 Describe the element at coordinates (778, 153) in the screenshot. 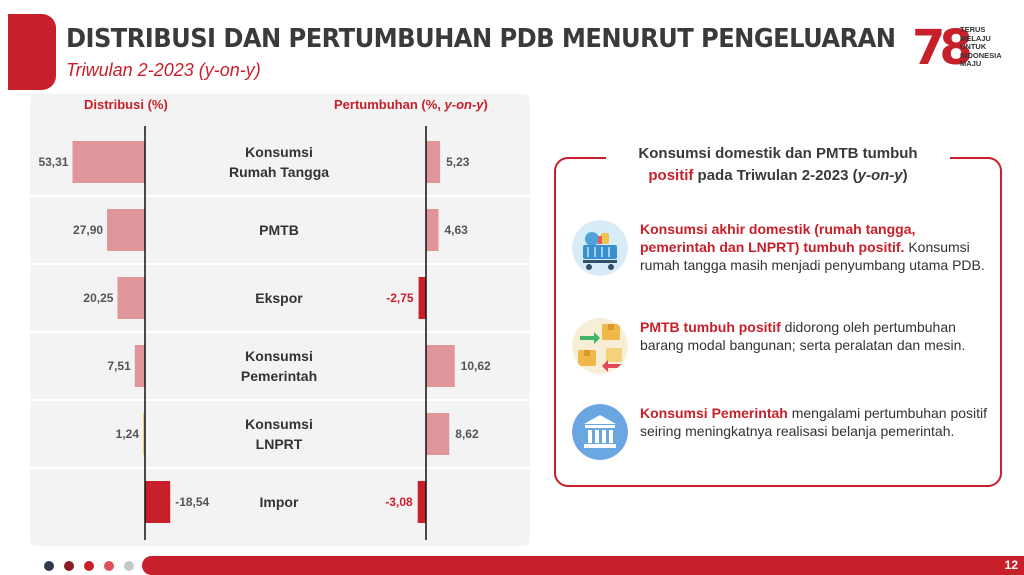

I see `info-title-line: Konsumsi domestik dan PMTB tumbuh` at that location.